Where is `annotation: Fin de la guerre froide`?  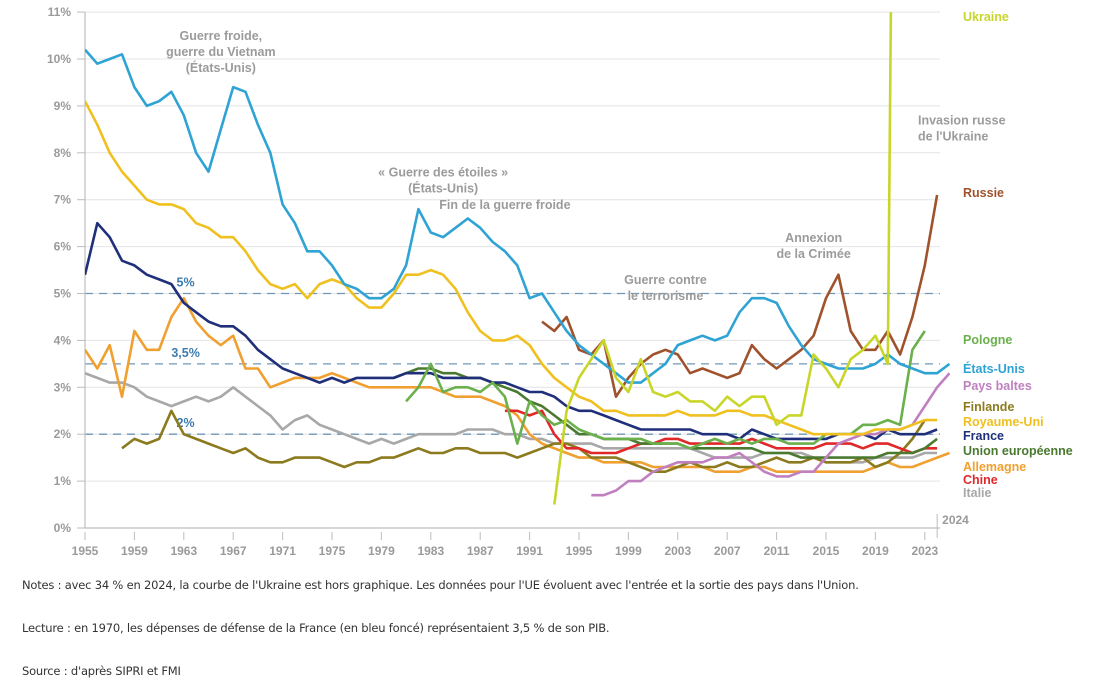 annotation: Fin de la guerre froide is located at coordinates (504, 205).